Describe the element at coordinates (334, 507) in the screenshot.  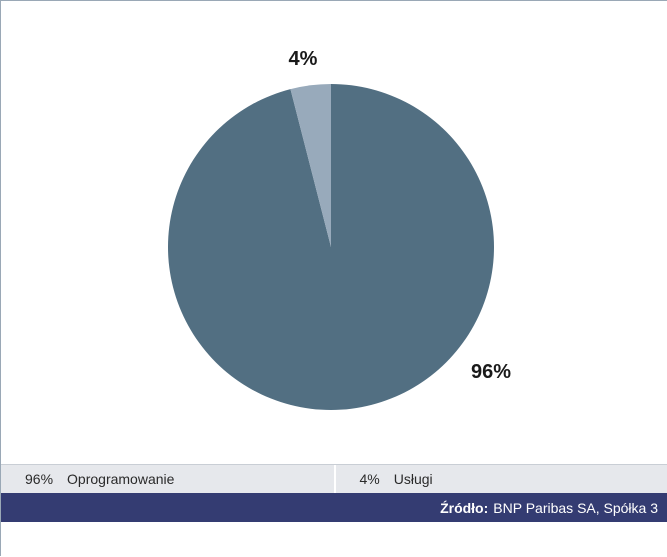
I see `source-footer: Źródło: BNP Paribas SA, Spółka 3` at that location.